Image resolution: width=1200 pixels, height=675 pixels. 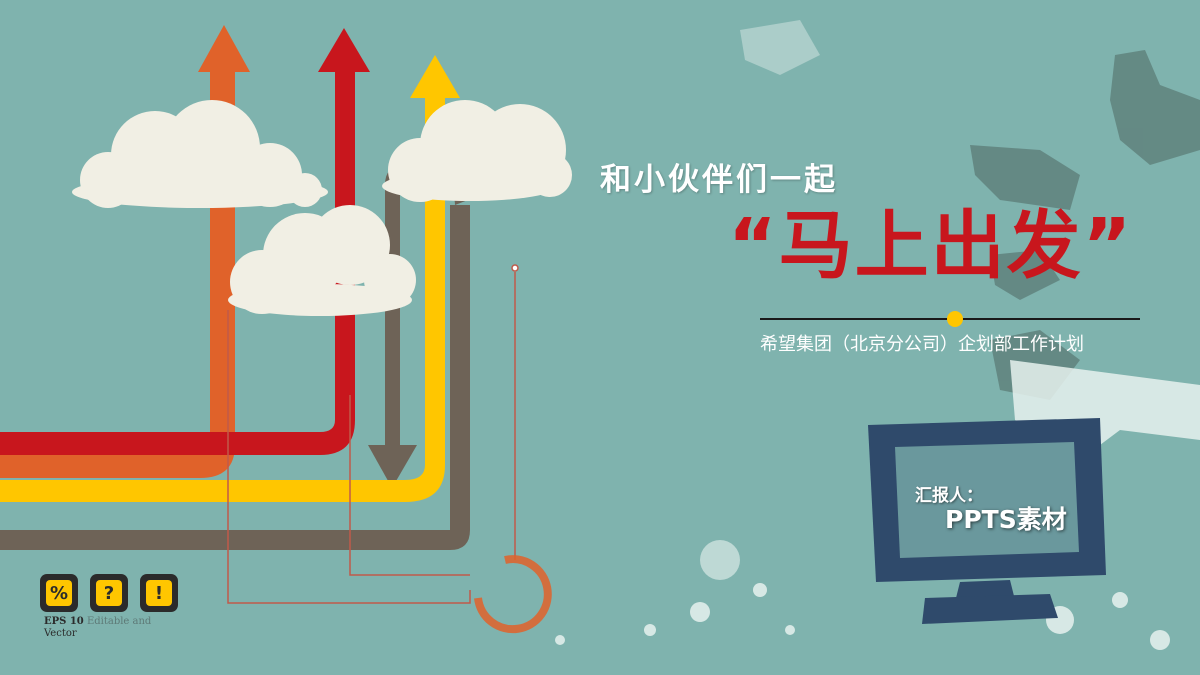 I want to click on orange-arrow, so click(x=125, y=251).